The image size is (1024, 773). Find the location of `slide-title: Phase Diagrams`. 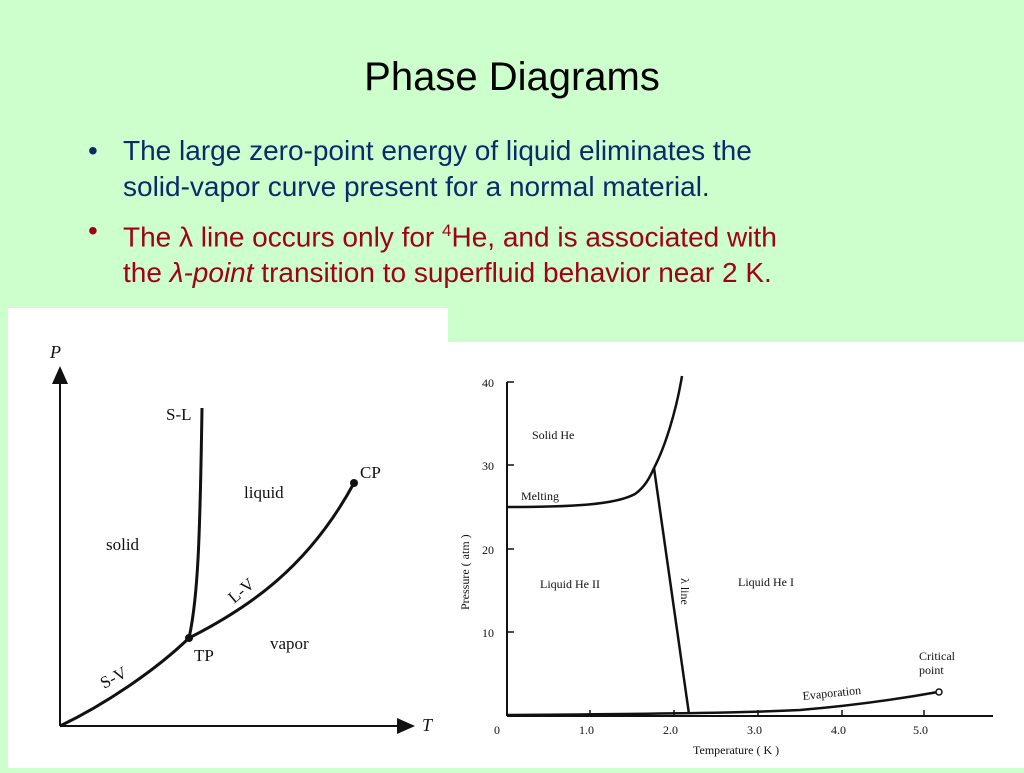

slide-title: Phase Diagrams is located at coordinates (512, 77).